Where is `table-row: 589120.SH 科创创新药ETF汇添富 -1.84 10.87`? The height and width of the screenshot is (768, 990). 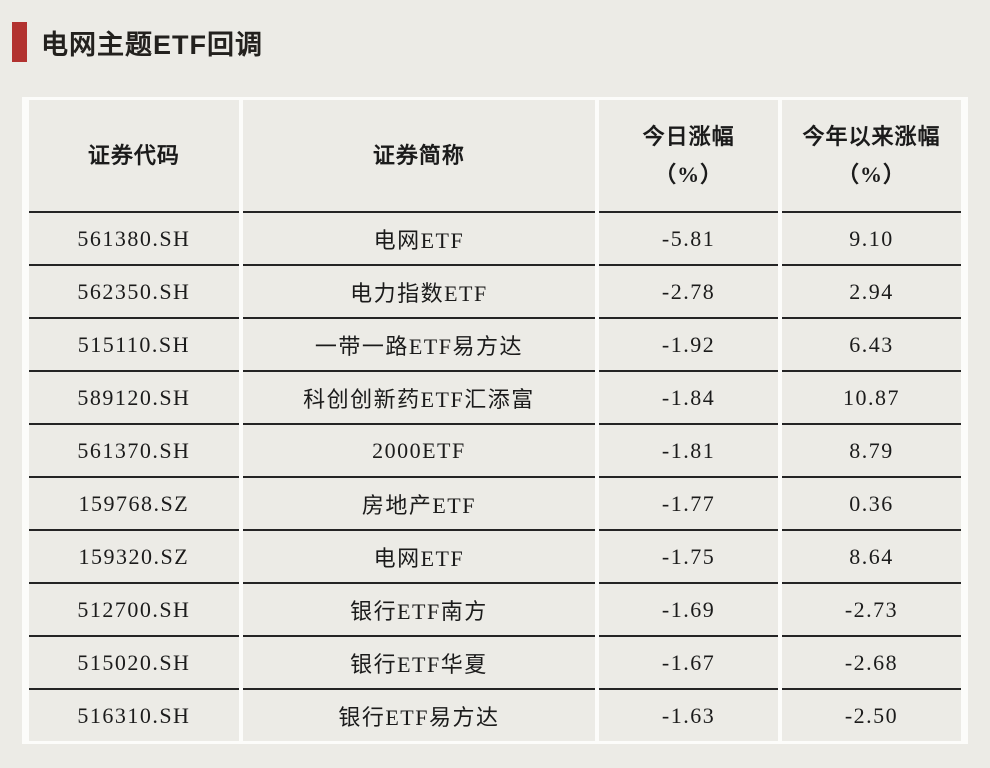 table-row: 589120.SH 科创创新药ETF汇添富 -1.84 10.87 is located at coordinates (495, 398).